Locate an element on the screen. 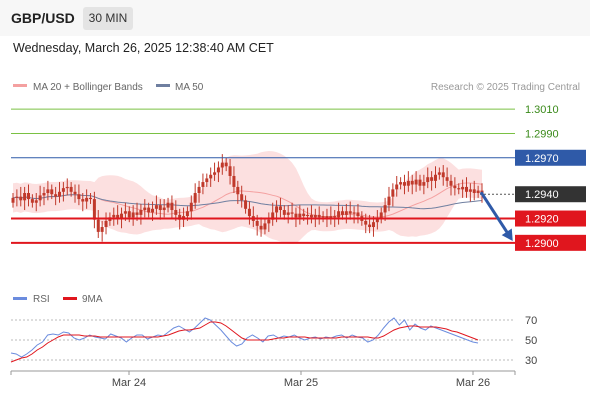 This screenshot has width=590, height=400. ma20-legend-swatch is located at coordinates (20, 85).